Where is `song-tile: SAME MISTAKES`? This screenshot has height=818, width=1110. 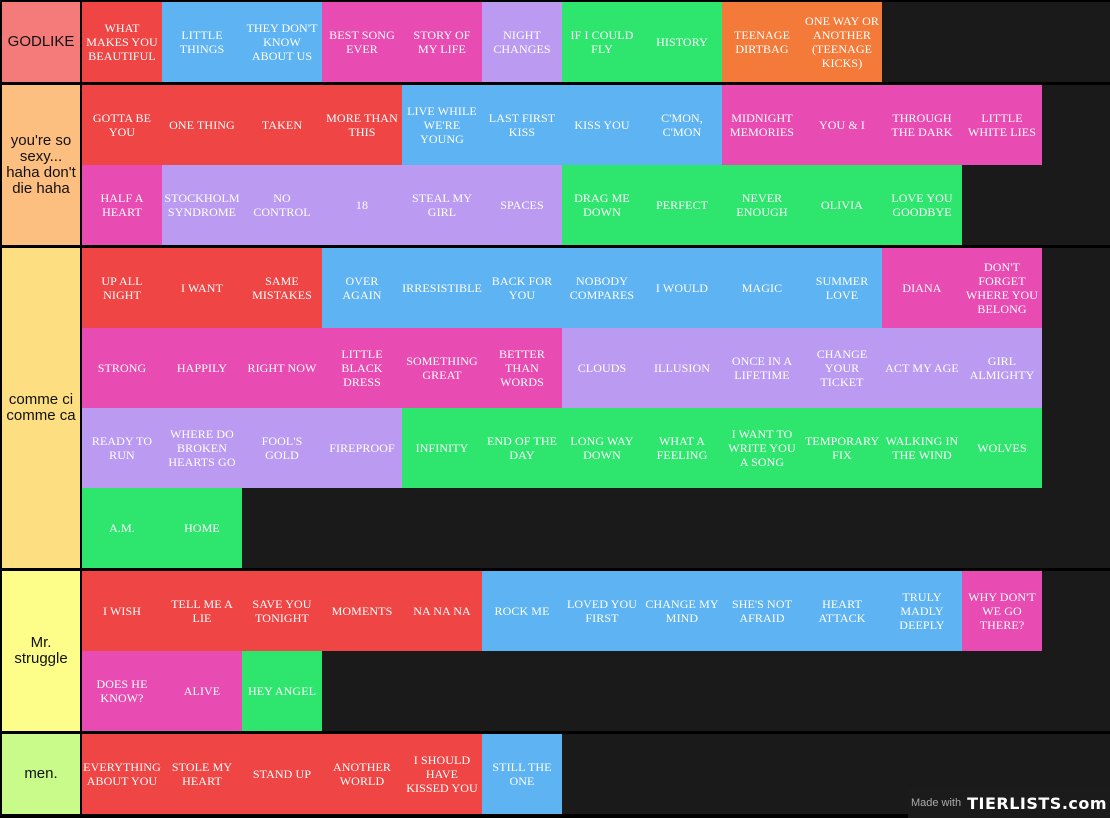
song-tile: SAME MISTAKES is located at coordinates (282, 288).